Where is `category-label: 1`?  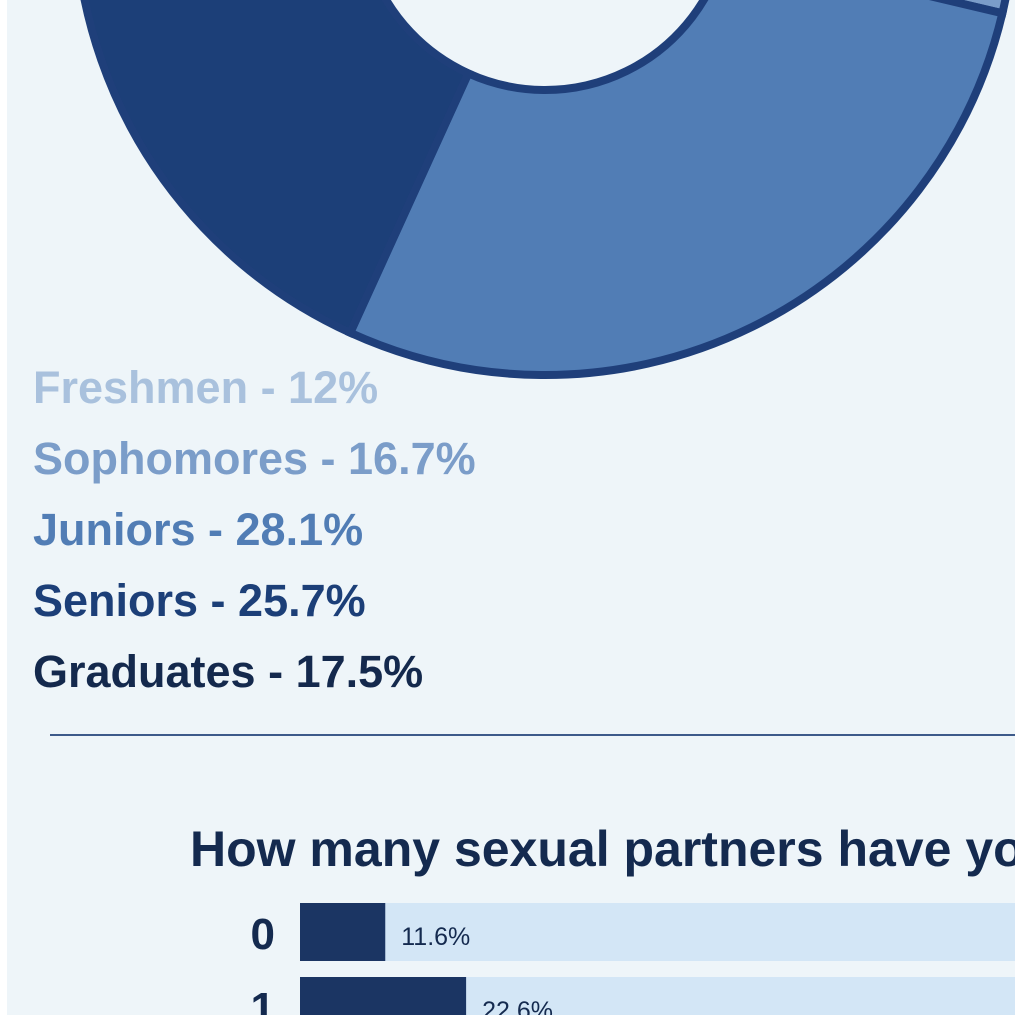
category-label: 1 is located at coordinates (263, 999).